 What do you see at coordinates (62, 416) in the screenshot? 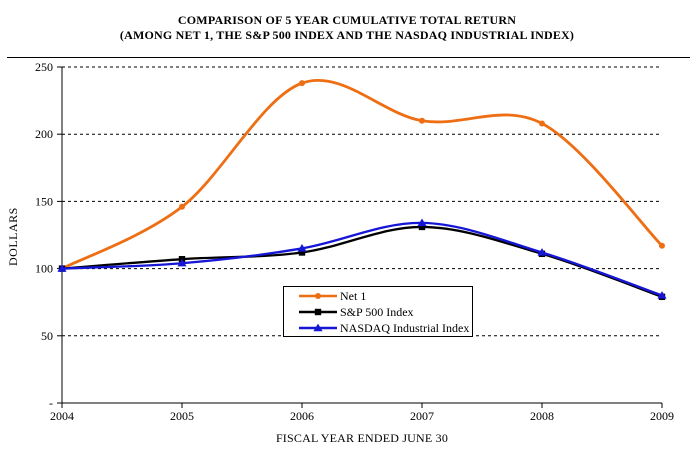
I see `x-tick-label-2004: 2004` at bounding box center [62, 416].